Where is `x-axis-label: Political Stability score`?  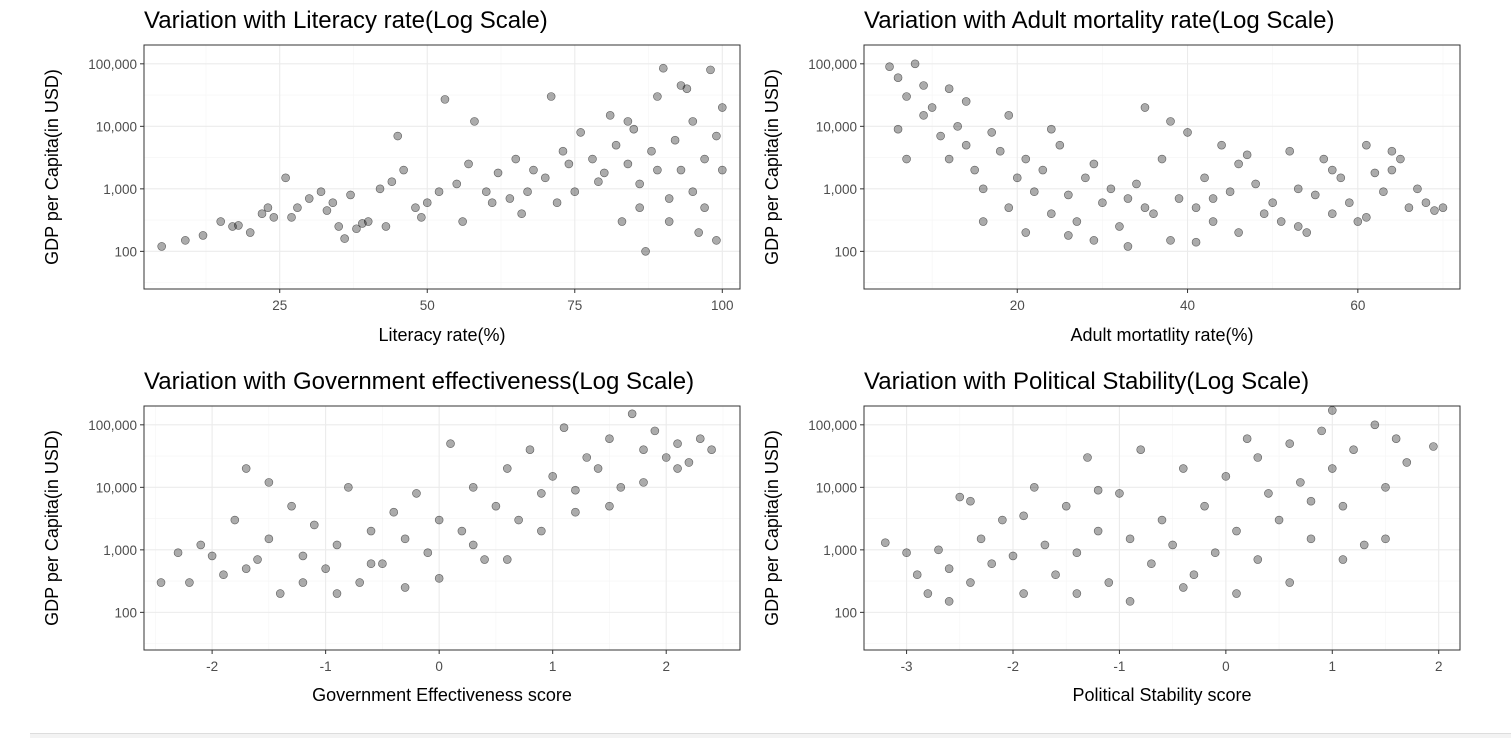
x-axis-label: Political Stability score is located at coordinates (1161, 695).